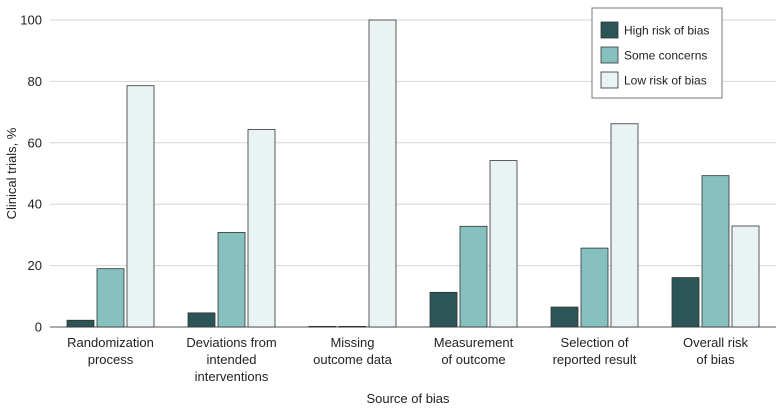 This screenshot has height=416, width=780. What do you see at coordinates (35, 265) in the screenshot?
I see `y-tick-label: 20` at bounding box center [35, 265].